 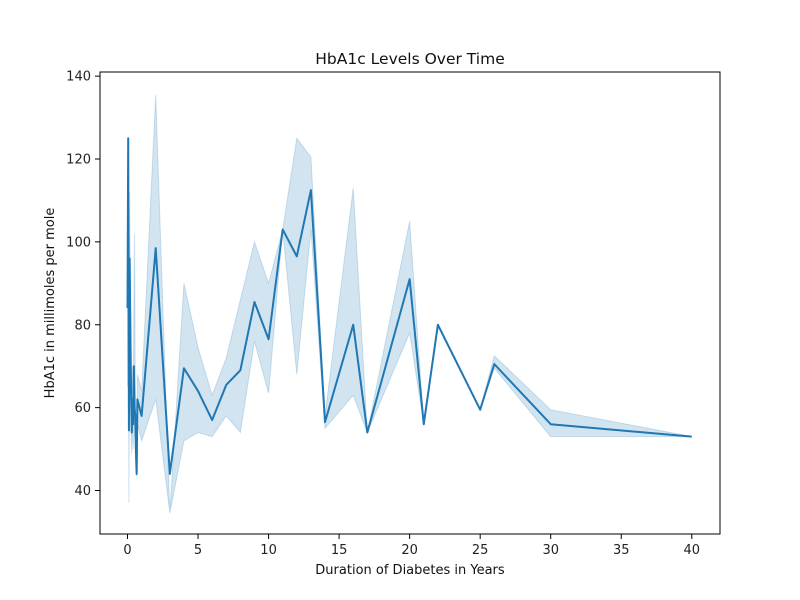 I want to click on chart-title: HbA1c Levels Over Time, so click(x=409, y=59).